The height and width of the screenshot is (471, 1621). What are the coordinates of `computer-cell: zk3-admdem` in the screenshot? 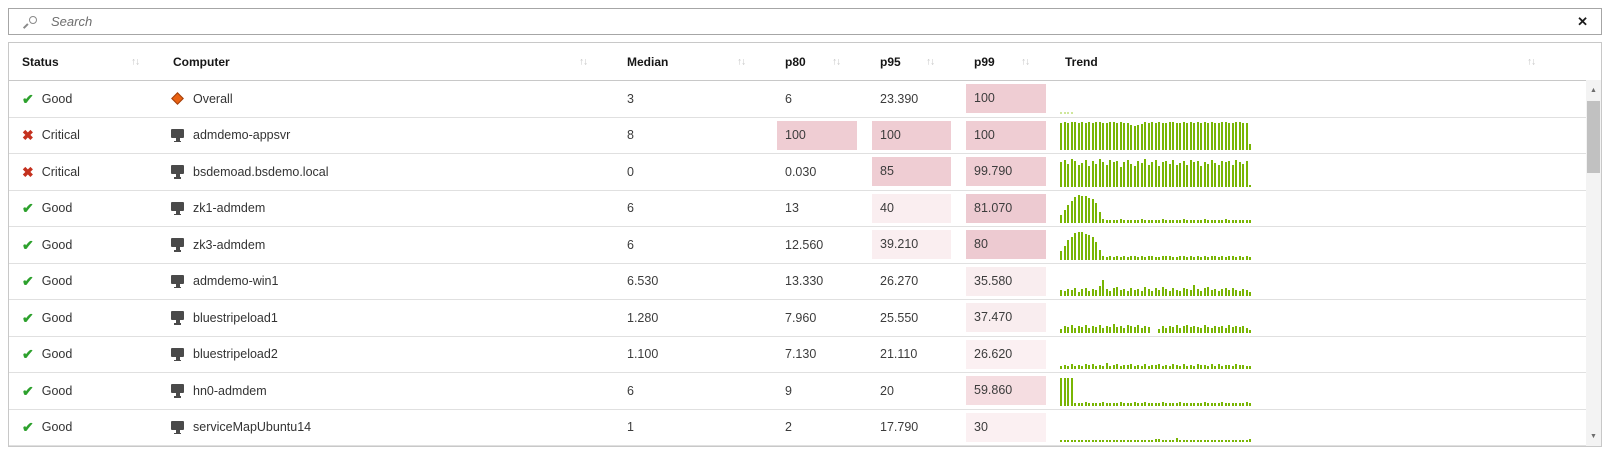 It's located at (385, 245).